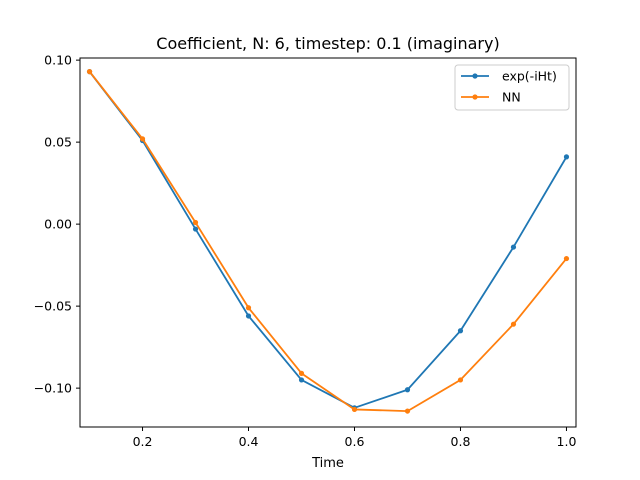 The image size is (640, 480). What do you see at coordinates (511, 97) in the screenshot?
I see `legend-label: NN` at bounding box center [511, 97].